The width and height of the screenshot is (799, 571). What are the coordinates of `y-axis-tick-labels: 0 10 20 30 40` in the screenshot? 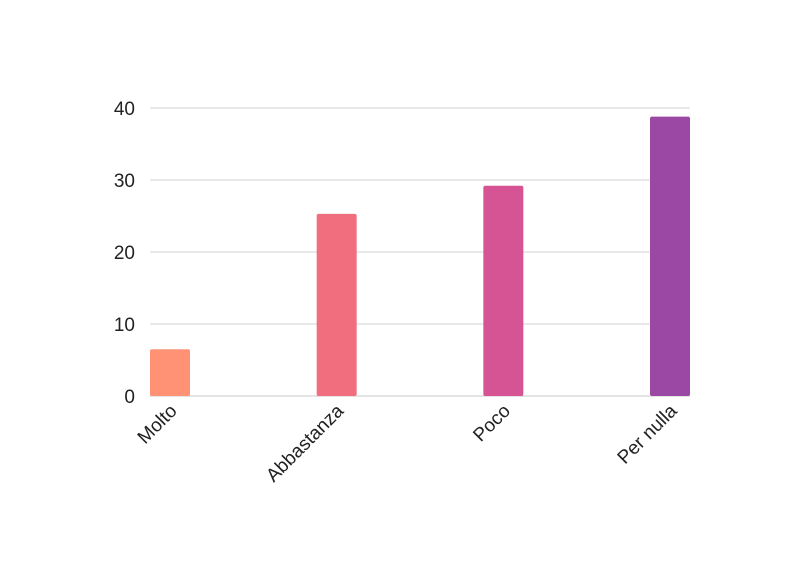 It's located at (124, 253).